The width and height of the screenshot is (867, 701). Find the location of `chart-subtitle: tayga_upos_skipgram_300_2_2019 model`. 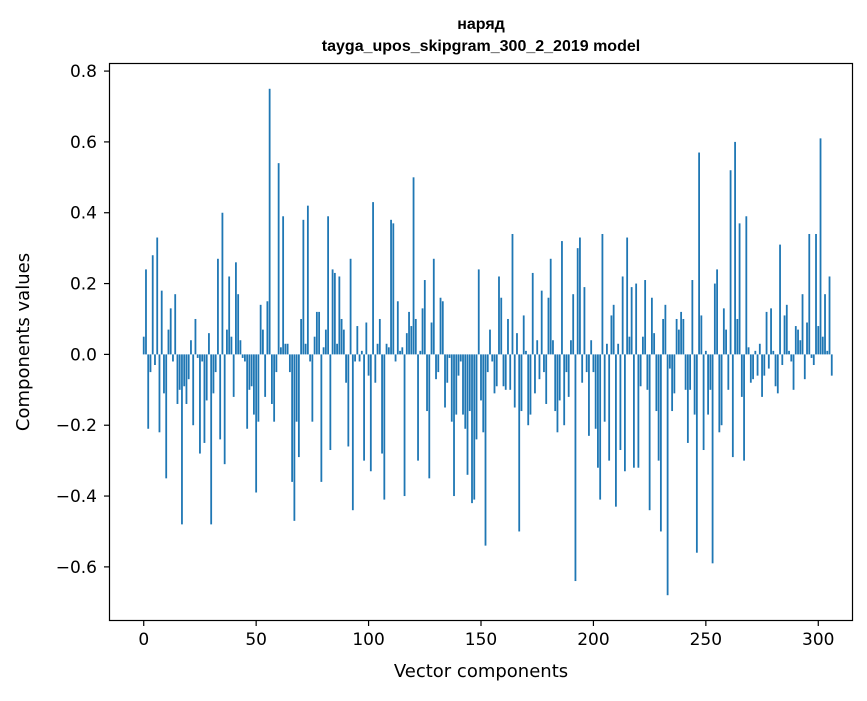

chart-subtitle: tayga_upos_skipgram_300_2_2019 model is located at coordinates (481, 46).